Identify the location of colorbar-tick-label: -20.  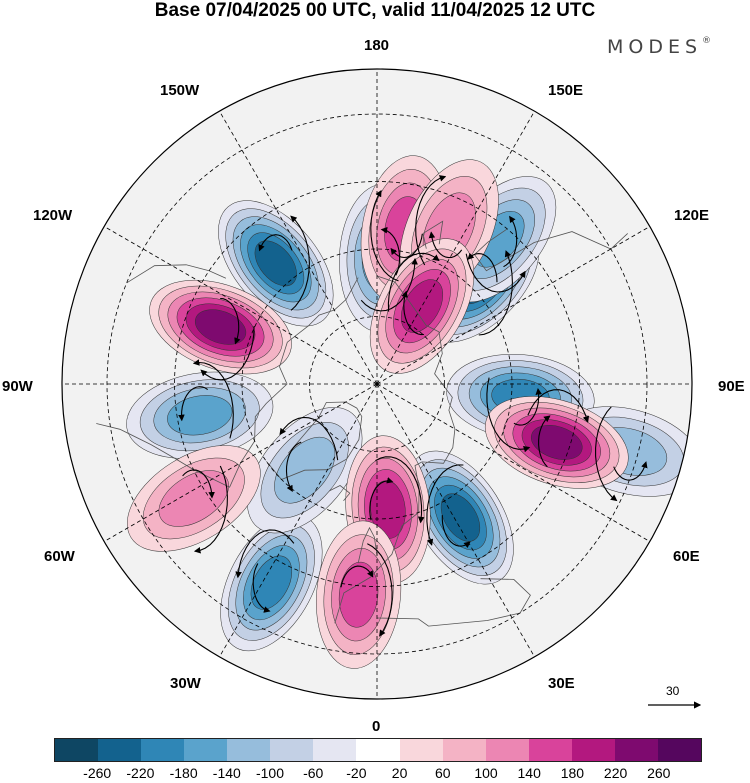
(356, 773).